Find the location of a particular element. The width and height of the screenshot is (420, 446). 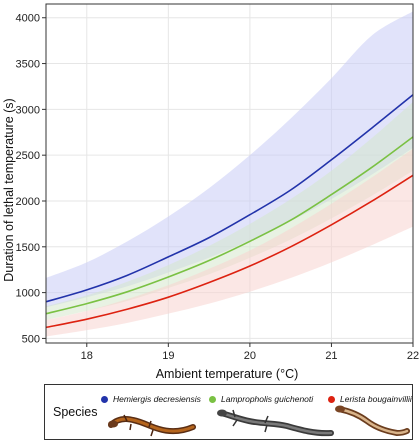

legend-label-lerista: Lerista bougainvillii is located at coordinates (376, 399).